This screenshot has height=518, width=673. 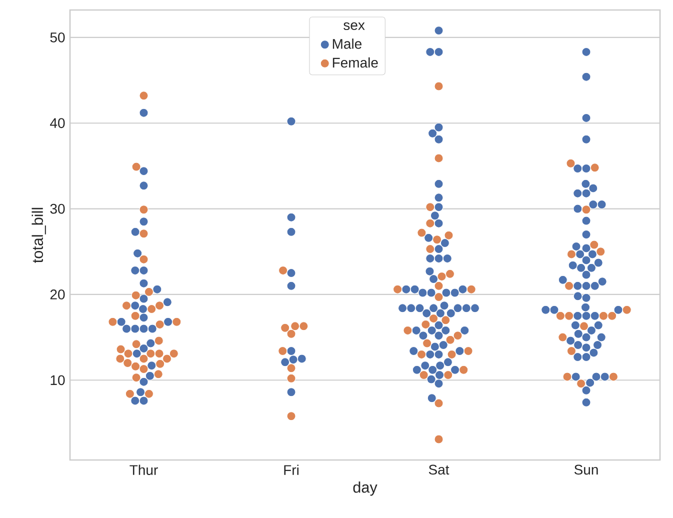 I want to click on y-tick-label: 40, so click(x=57, y=123).